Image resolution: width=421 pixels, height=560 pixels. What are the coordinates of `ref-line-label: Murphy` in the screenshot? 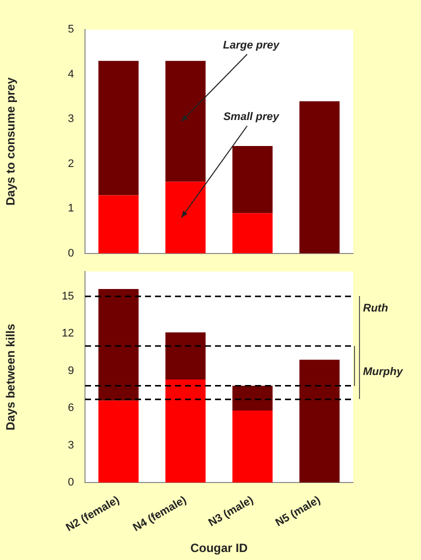 It's located at (383, 372).